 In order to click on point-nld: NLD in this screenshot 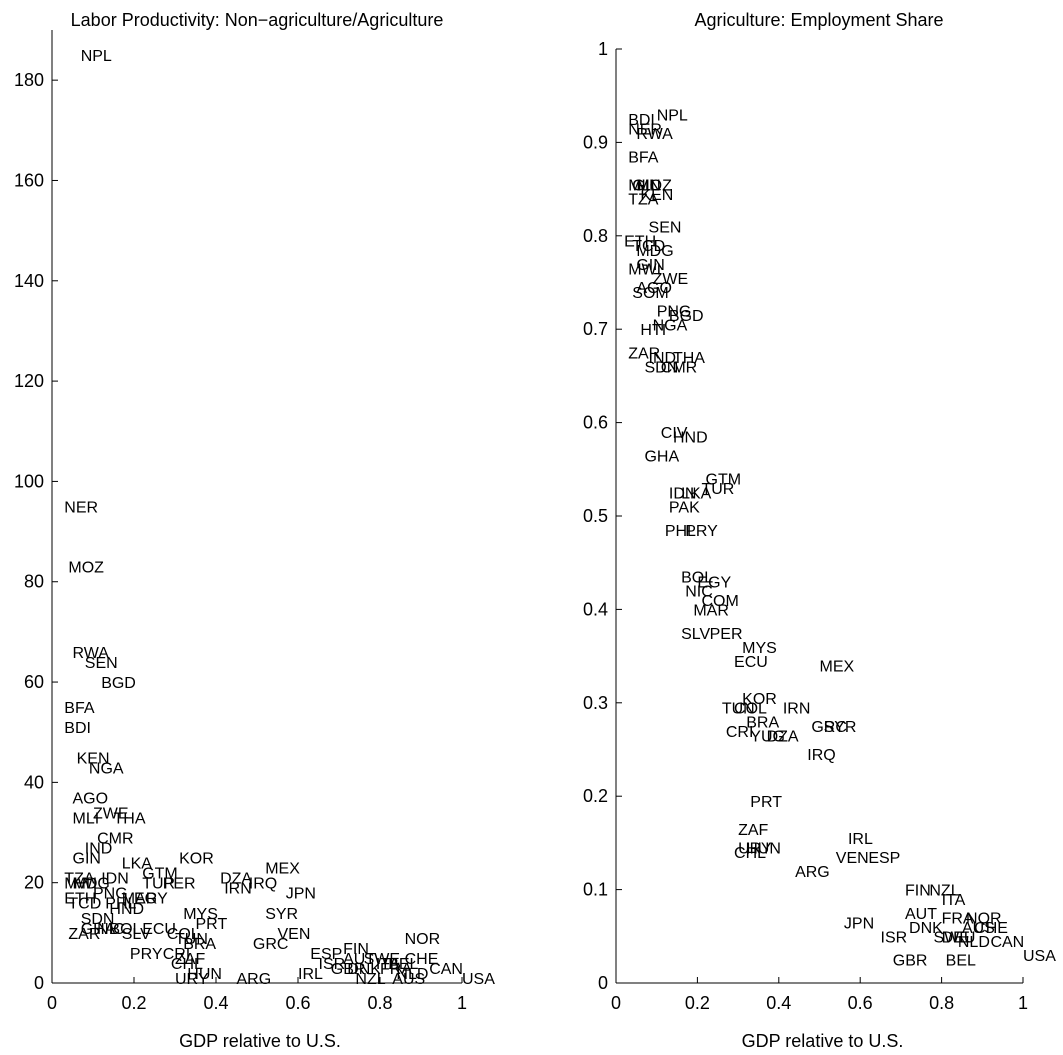, I will do `click(974, 942)`.